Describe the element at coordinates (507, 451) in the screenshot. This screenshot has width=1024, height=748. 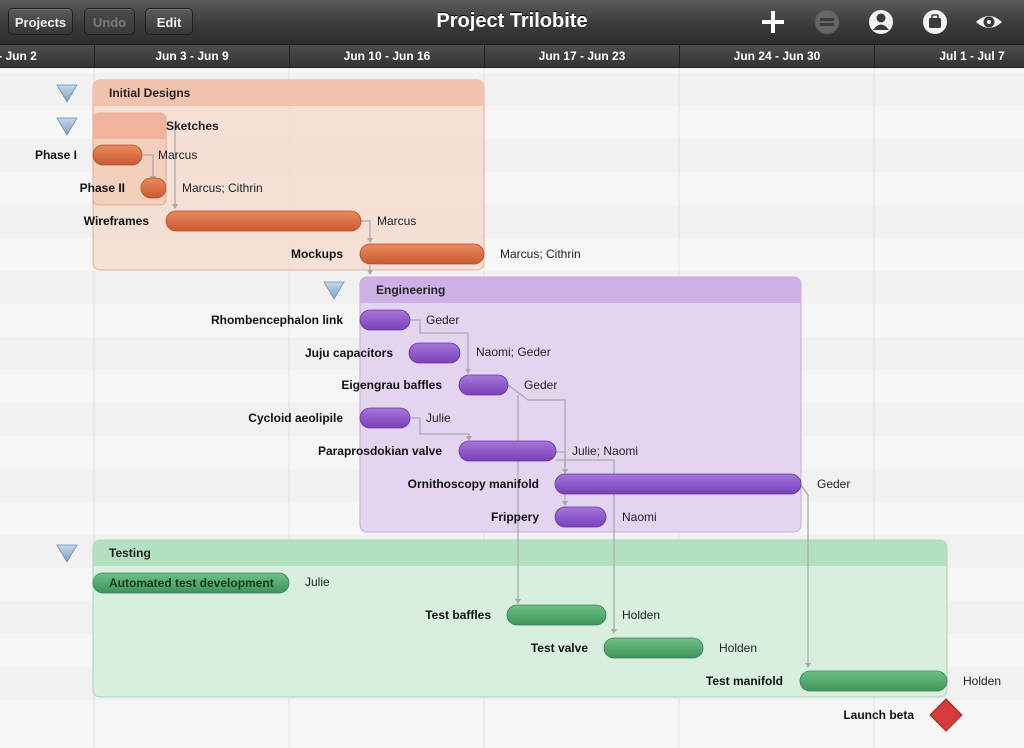
I see `task-bar-paraprosdokian` at that location.